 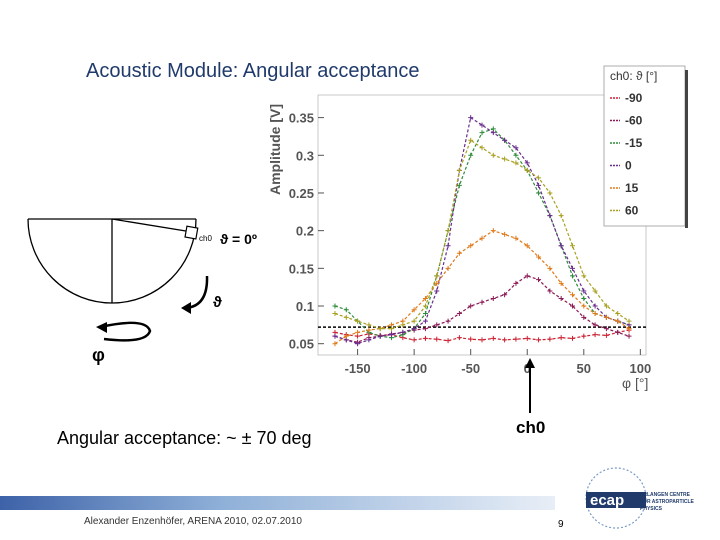 I want to click on logo-line-3: PHYSICS, so click(x=651, y=509).